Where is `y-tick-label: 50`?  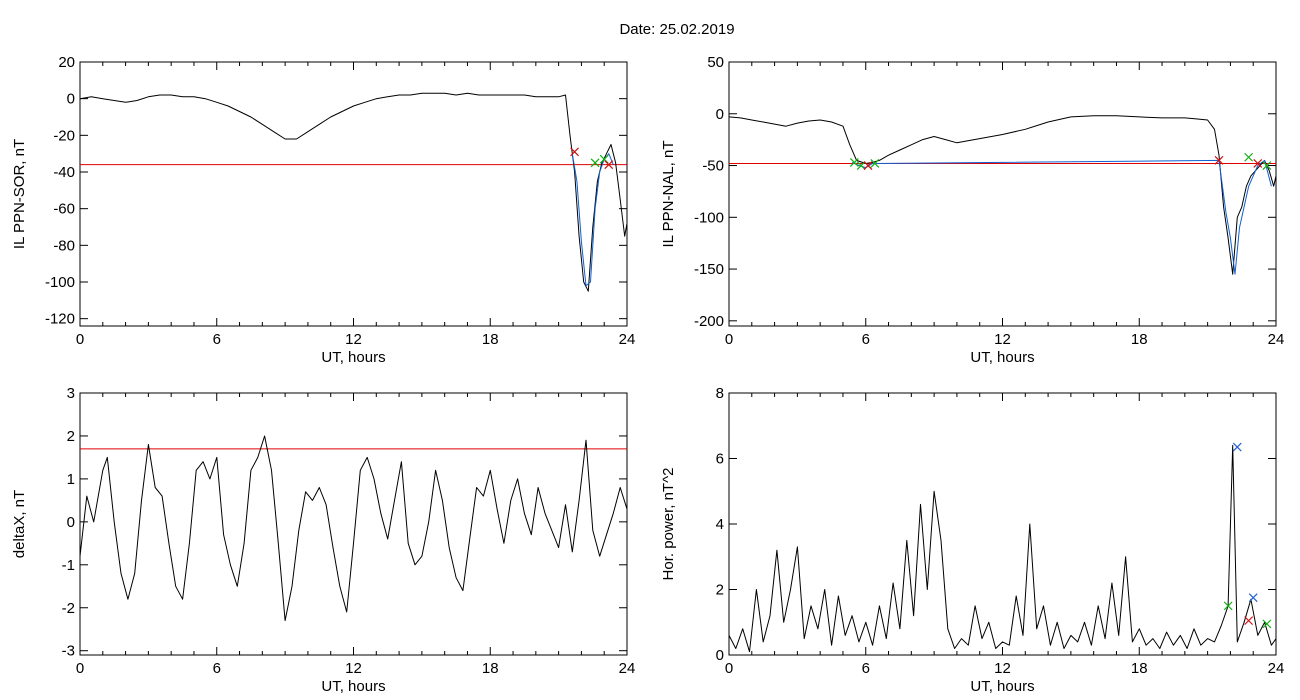
y-tick-label: 50 is located at coordinates (715, 62).